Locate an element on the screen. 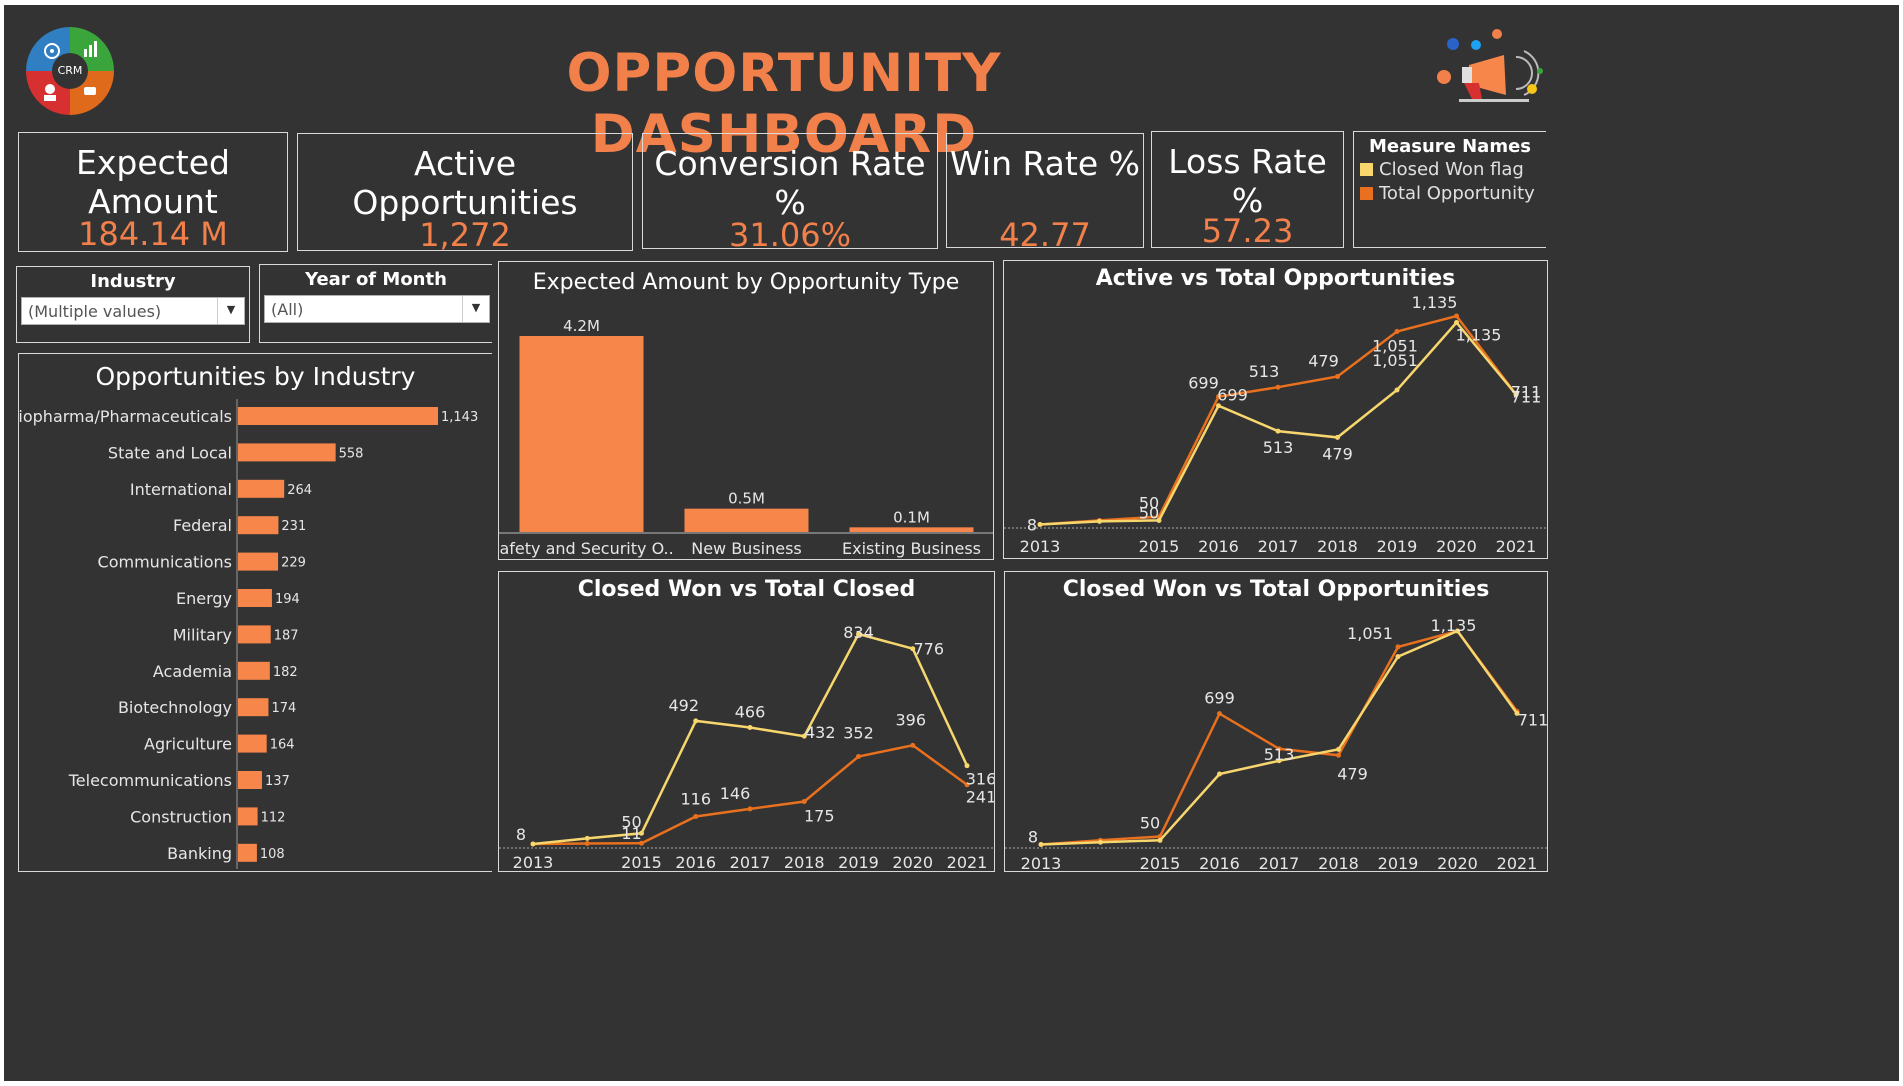  category-label: Banking is located at coordinates (199, 853).